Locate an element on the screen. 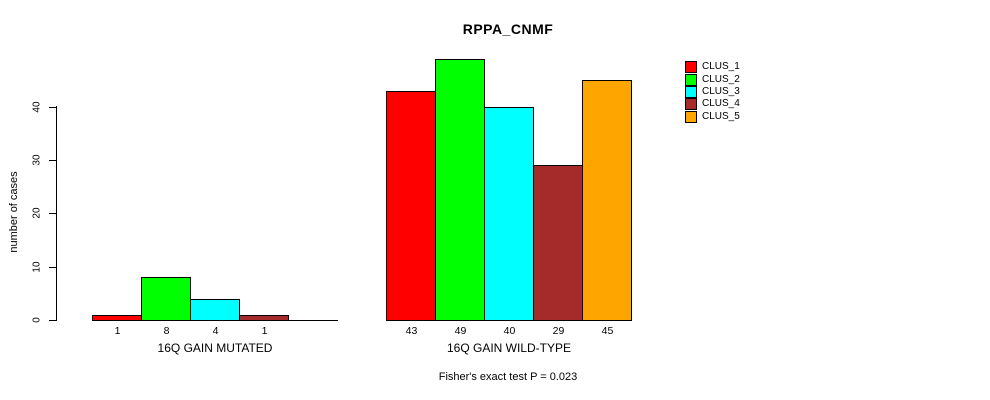  legend: CLUS_1 CLUS_2 CLUS_3 CLUS_4 CLUS_5 is located at coordinates (712, 92).